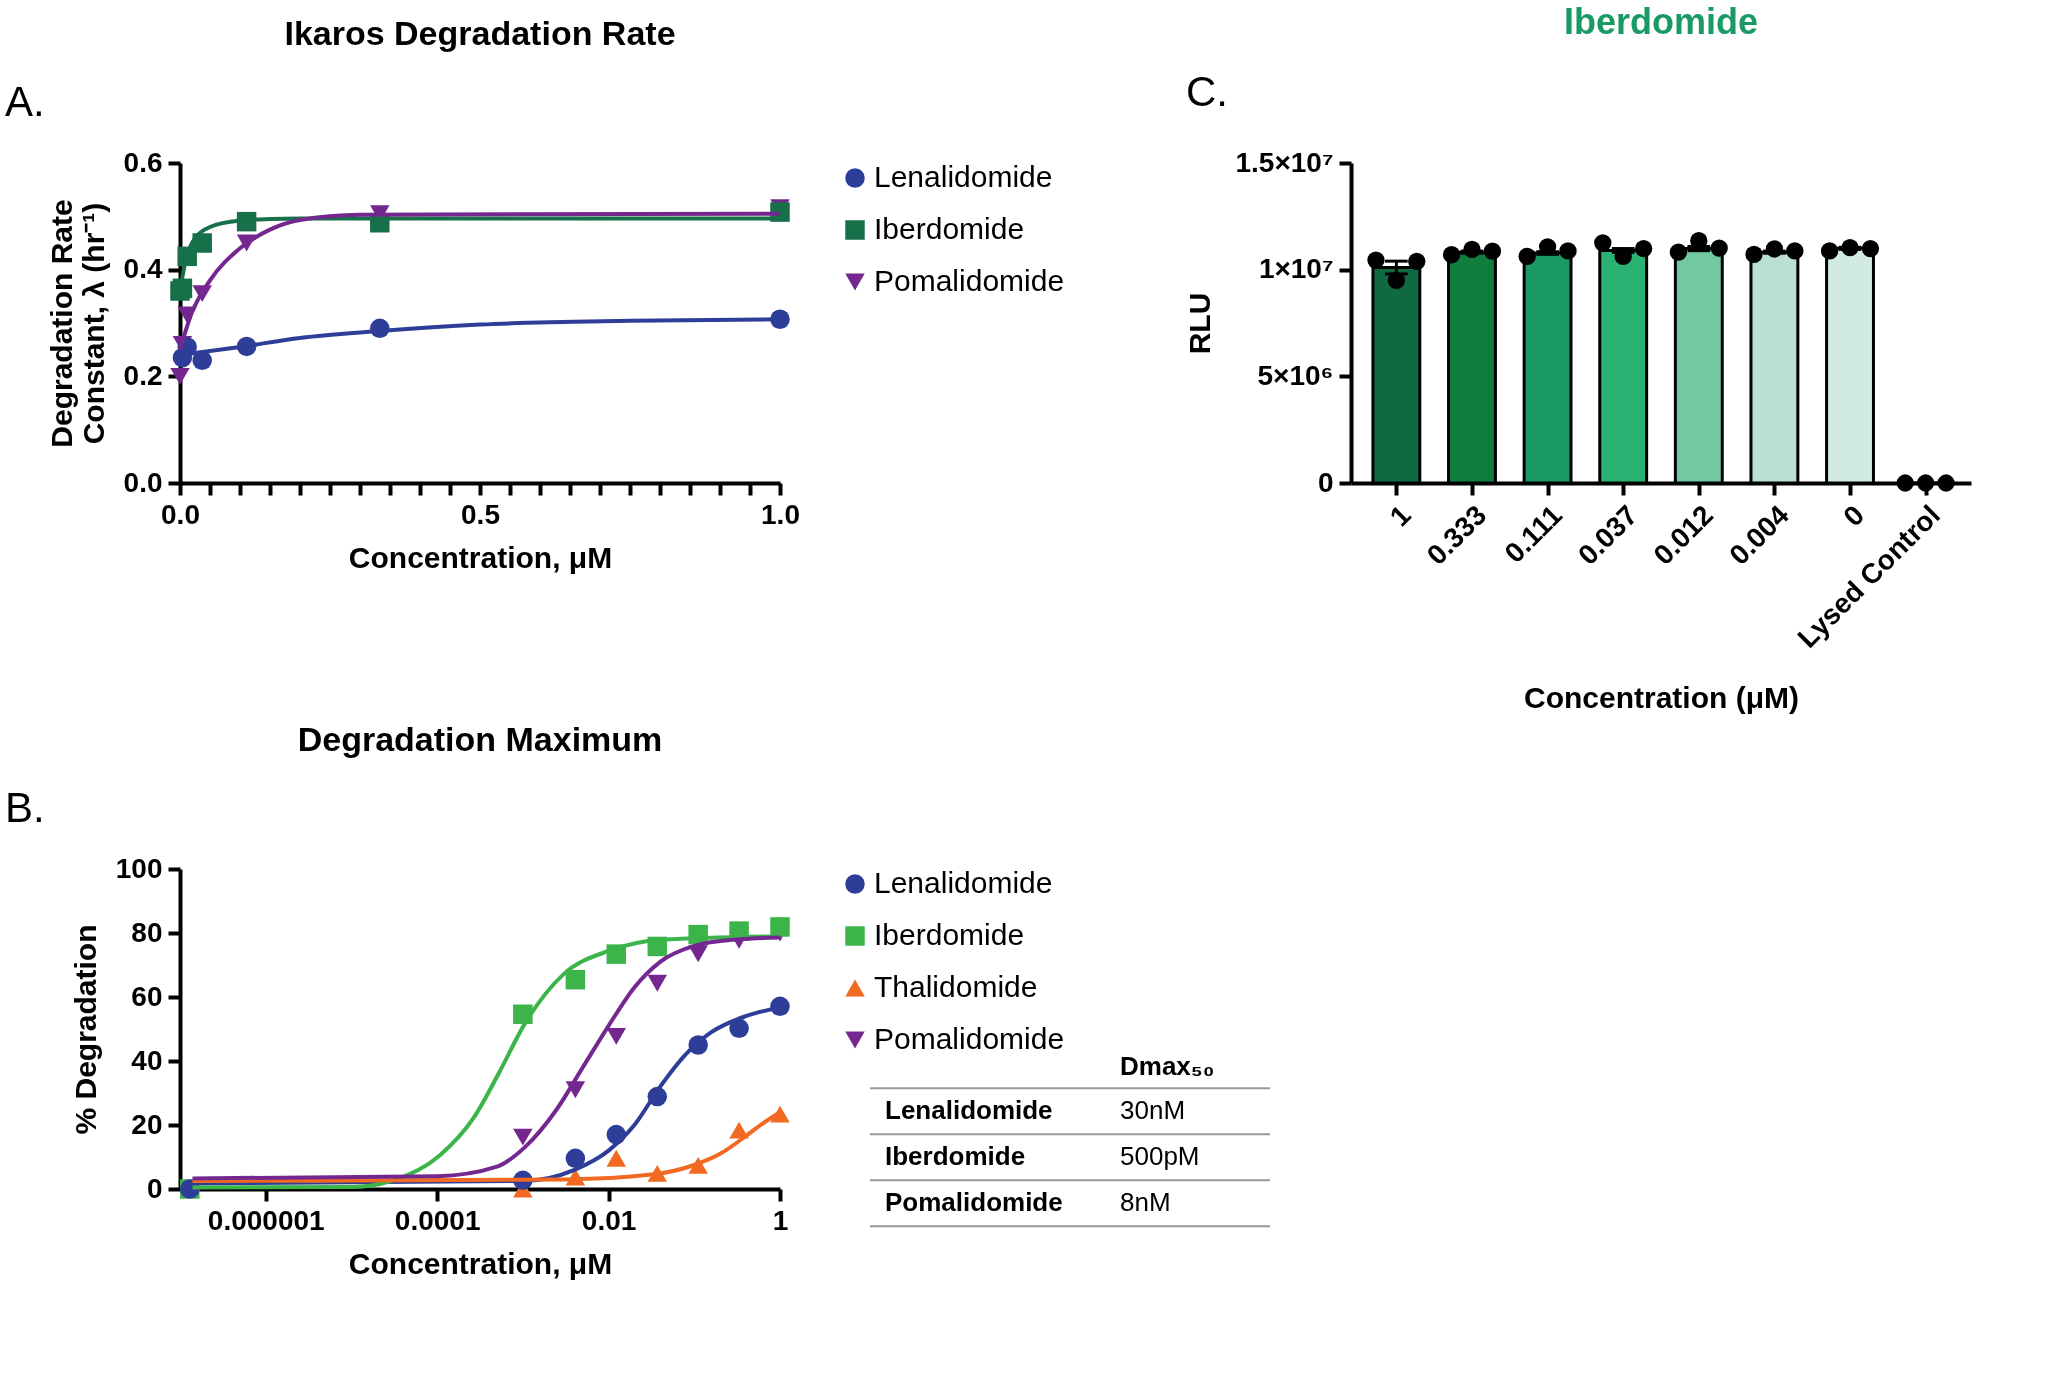 The image size is (2070, 1380). Describe the element at coordinates (25, 101) in the screenshot. I see `text: A.` at that location.